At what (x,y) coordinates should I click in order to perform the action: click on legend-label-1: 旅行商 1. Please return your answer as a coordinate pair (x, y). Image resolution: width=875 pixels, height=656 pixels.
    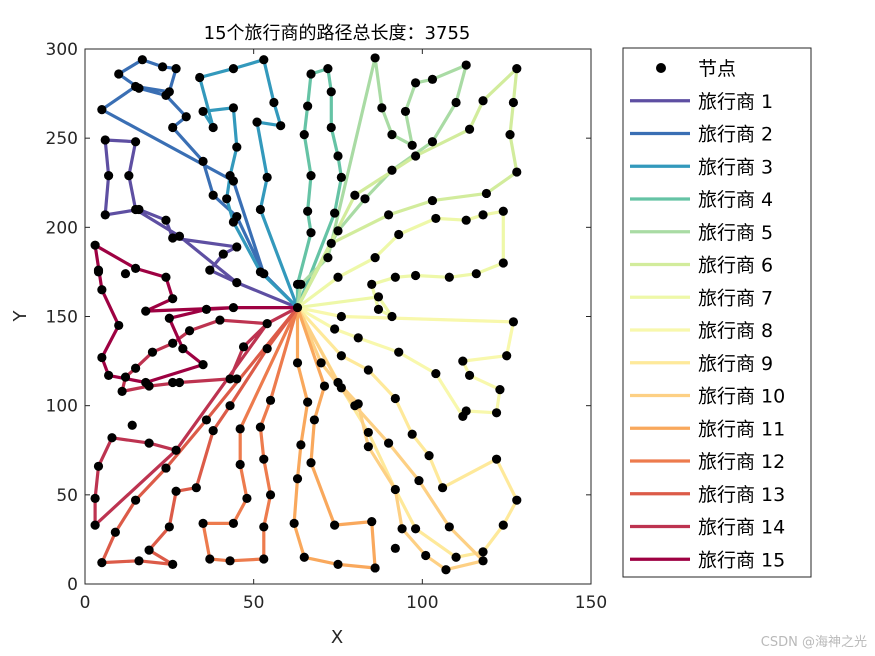
    Looking at the image, I should click on (735, 102).